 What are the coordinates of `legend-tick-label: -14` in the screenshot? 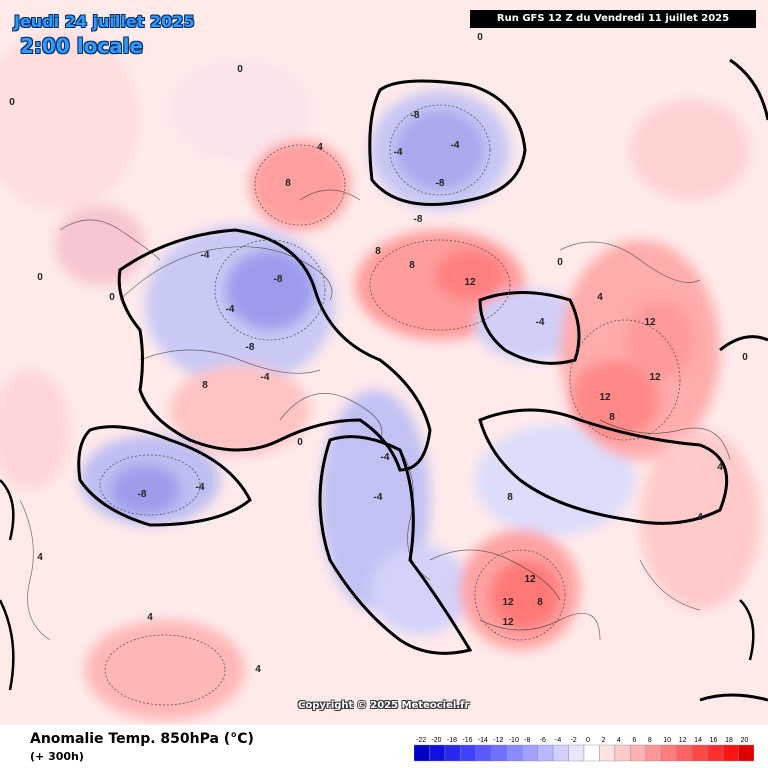 It's located at (483, 740).